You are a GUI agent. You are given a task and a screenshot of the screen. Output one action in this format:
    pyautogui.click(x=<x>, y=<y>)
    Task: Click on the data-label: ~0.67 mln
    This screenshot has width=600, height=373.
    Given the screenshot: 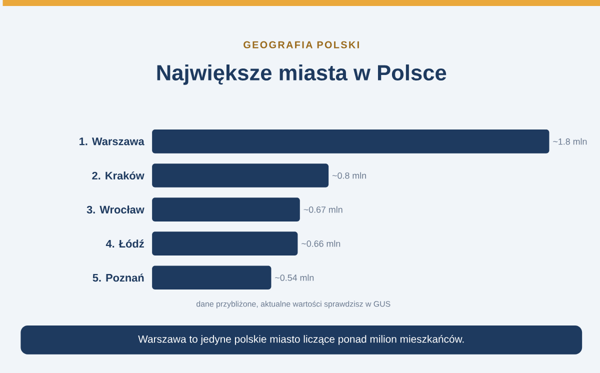 What is the action you would take?
    pyautogui.click(x=323, y=209)
    